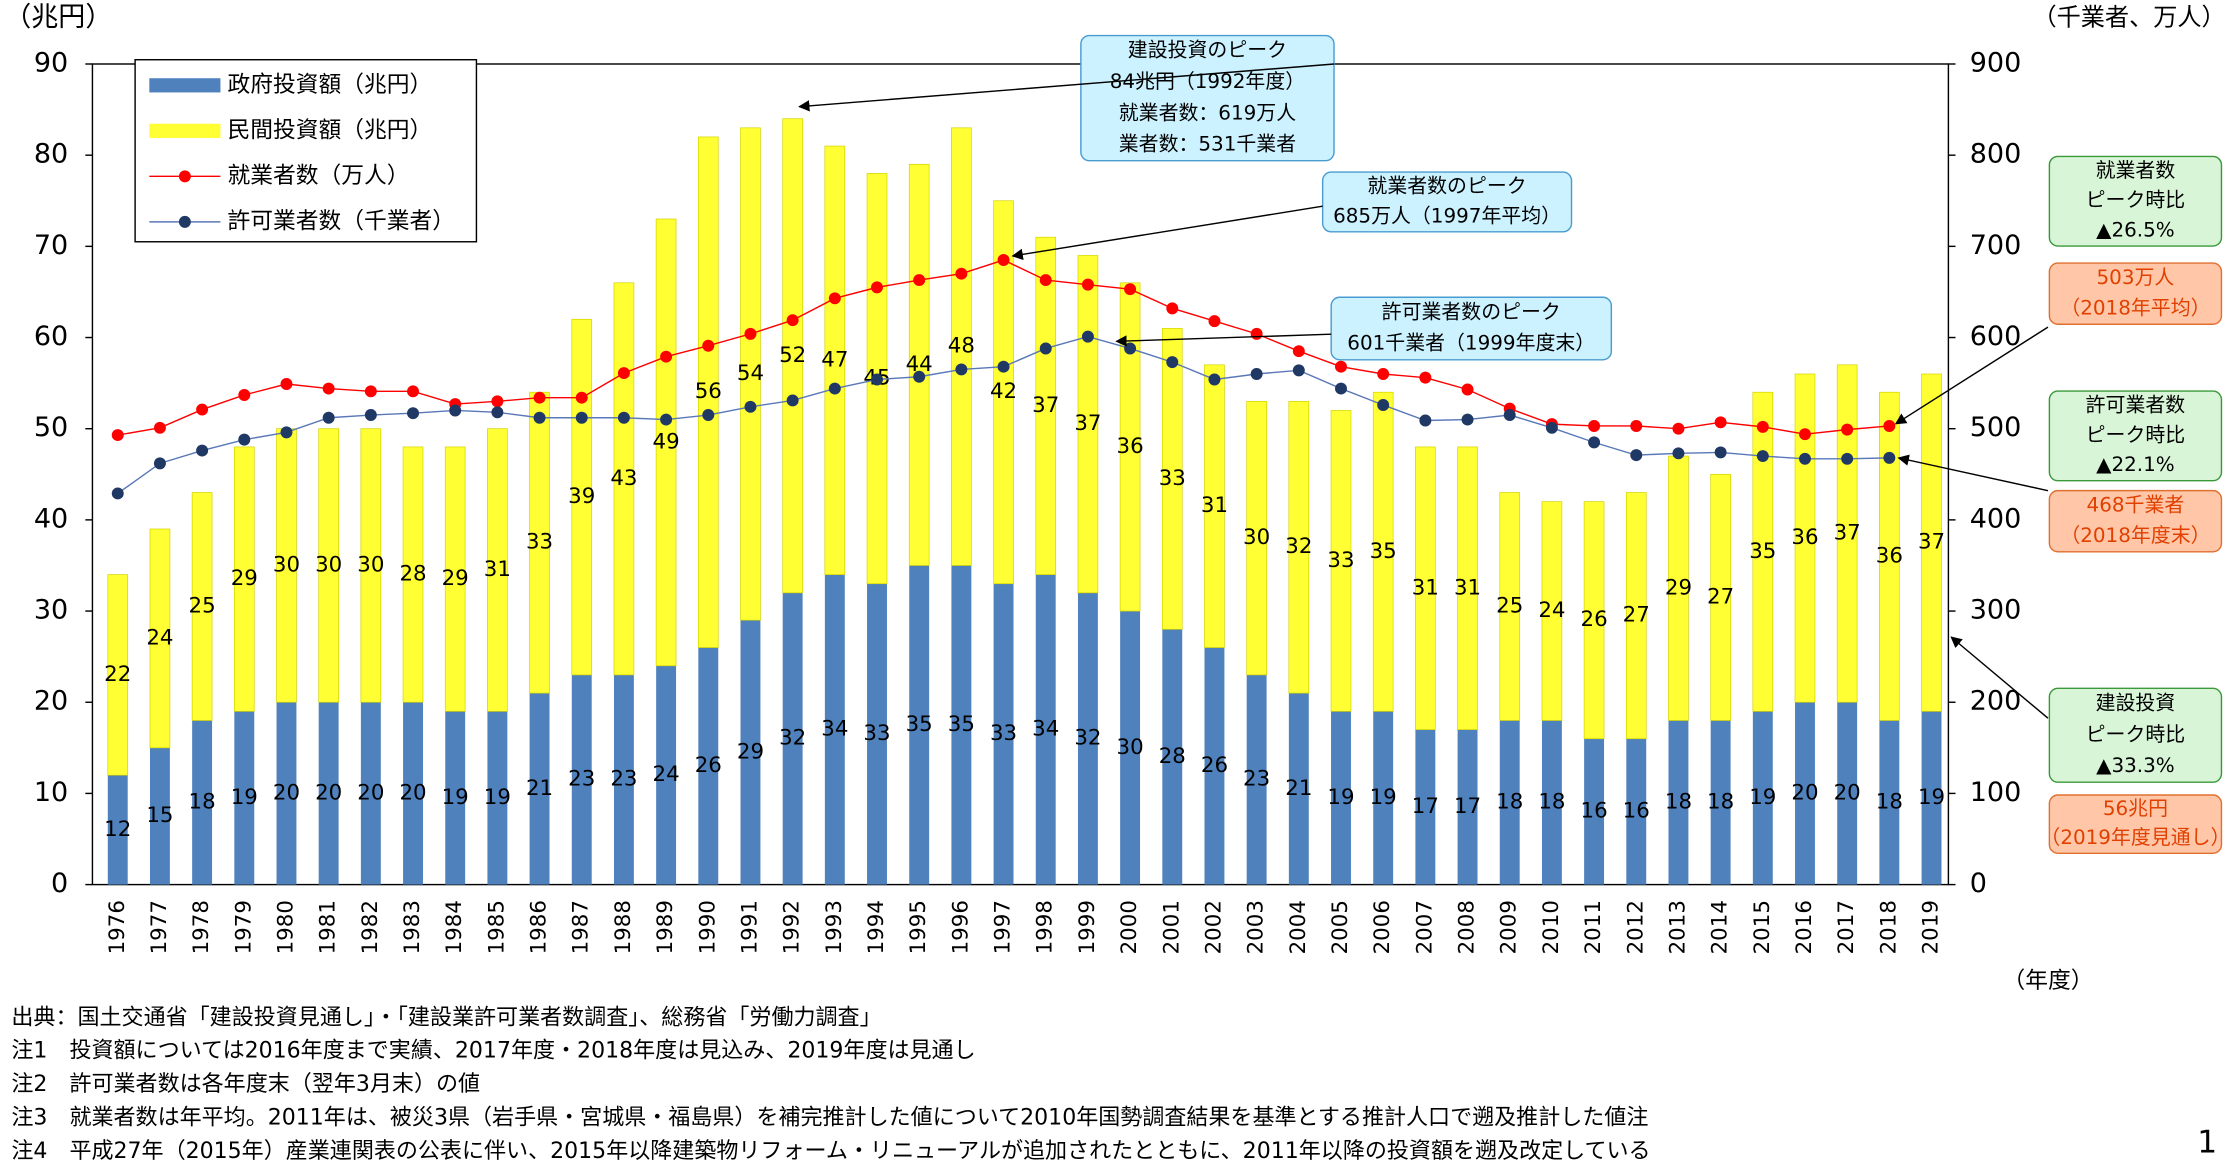 The image size is (2230, 1174). Describe the element at coordinates (1424, 927) in the screenshot. I see `x-tick-label: 2007` at that location.